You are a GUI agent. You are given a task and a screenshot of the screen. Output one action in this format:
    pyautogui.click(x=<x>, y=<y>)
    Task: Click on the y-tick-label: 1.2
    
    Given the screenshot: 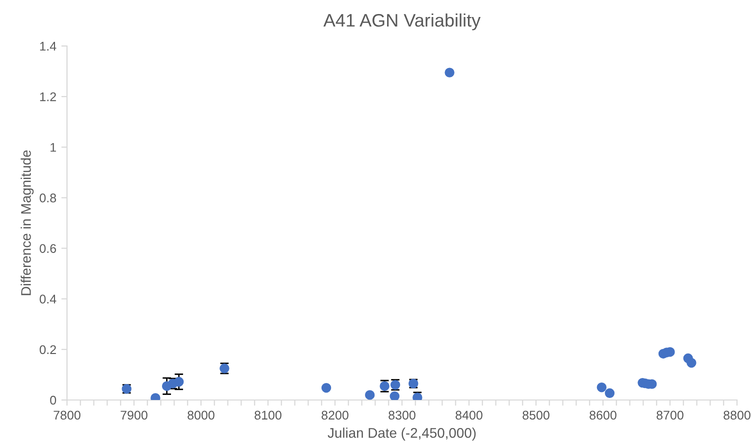 What is the action you would take?
    pyautogui.click(x=48, y=97)
    